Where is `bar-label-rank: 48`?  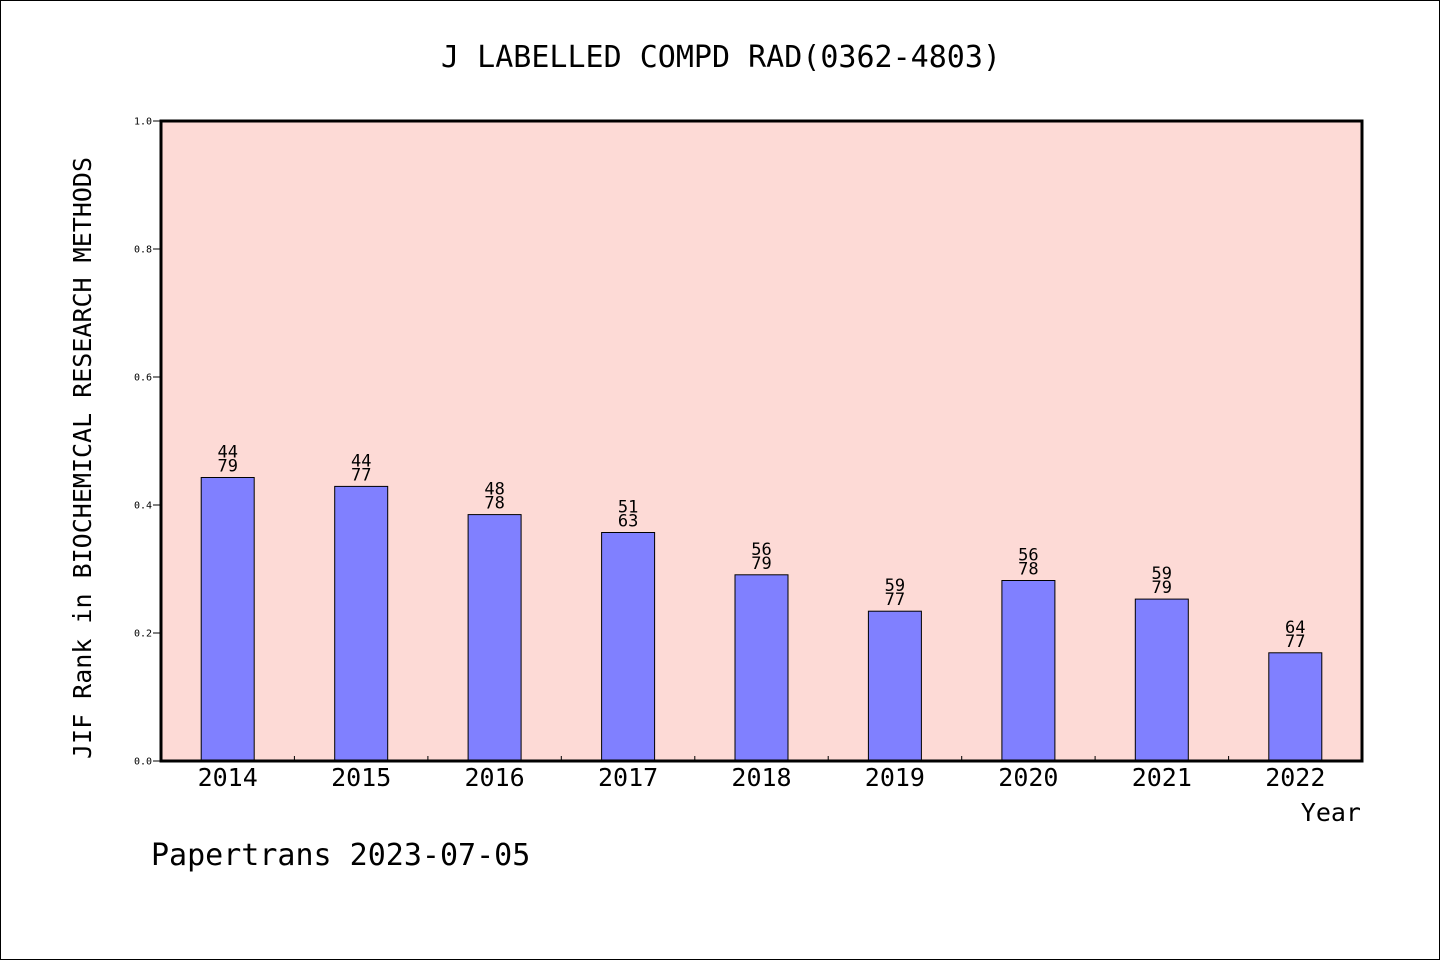
bar-label-rank: 48 is located at coordinates (494, 490).